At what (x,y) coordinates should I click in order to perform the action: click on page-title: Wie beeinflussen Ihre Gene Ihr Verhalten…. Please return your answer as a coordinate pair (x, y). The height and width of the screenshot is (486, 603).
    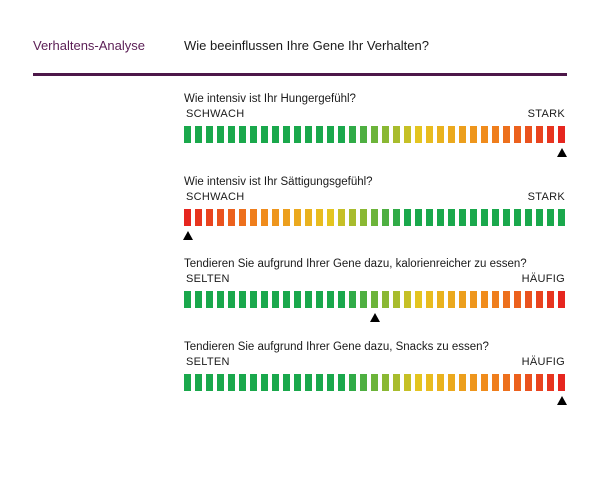
    Looking at the image, I should click on (306, 45).